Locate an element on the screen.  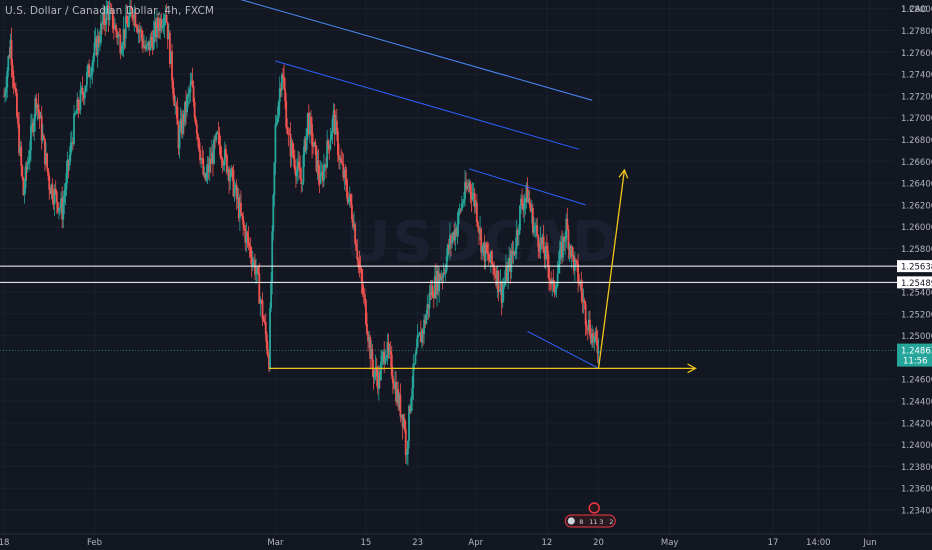
y-tick-label: 1.26000 is located at coordinates (916, 228).